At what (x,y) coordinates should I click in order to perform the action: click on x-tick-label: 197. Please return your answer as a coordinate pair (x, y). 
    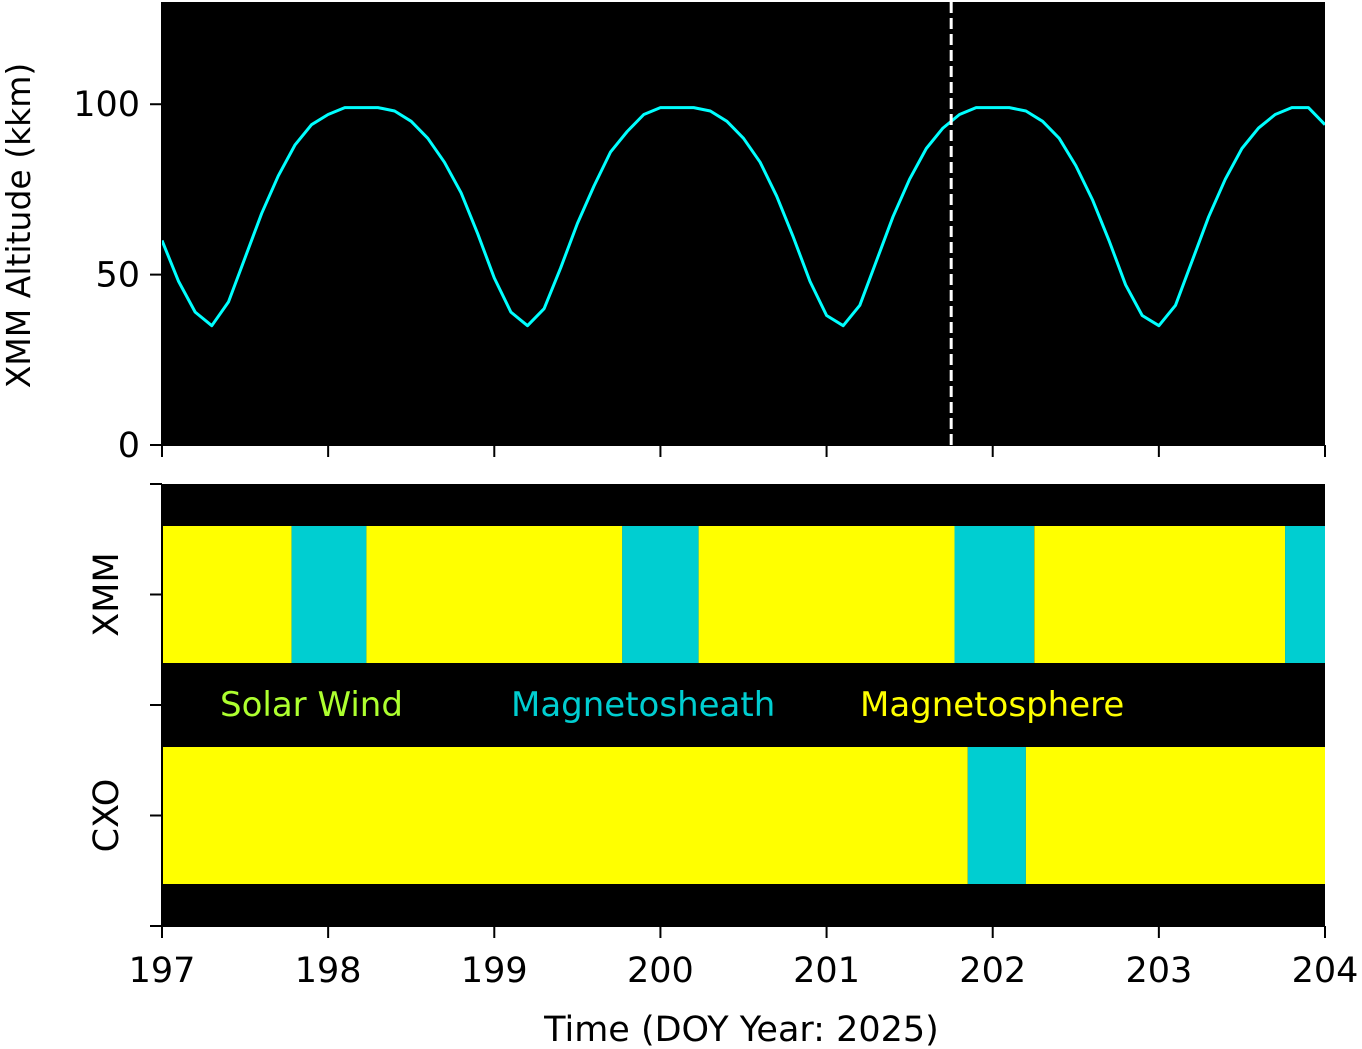
    Looking at the image, I should click on (162, 971).